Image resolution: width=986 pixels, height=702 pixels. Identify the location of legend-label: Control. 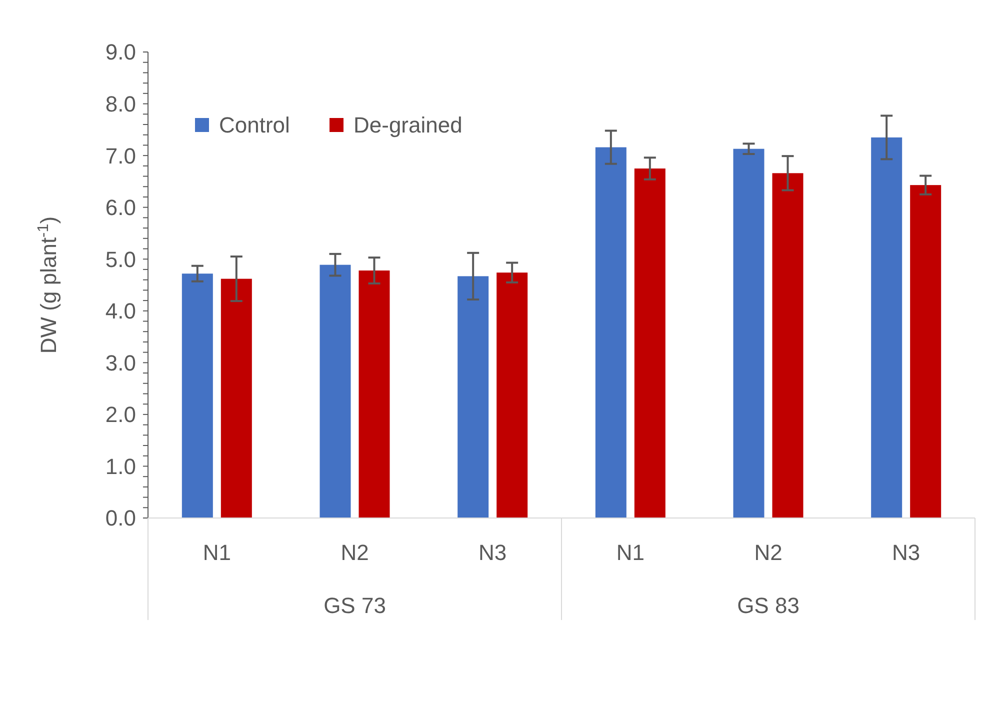
(254, 125).